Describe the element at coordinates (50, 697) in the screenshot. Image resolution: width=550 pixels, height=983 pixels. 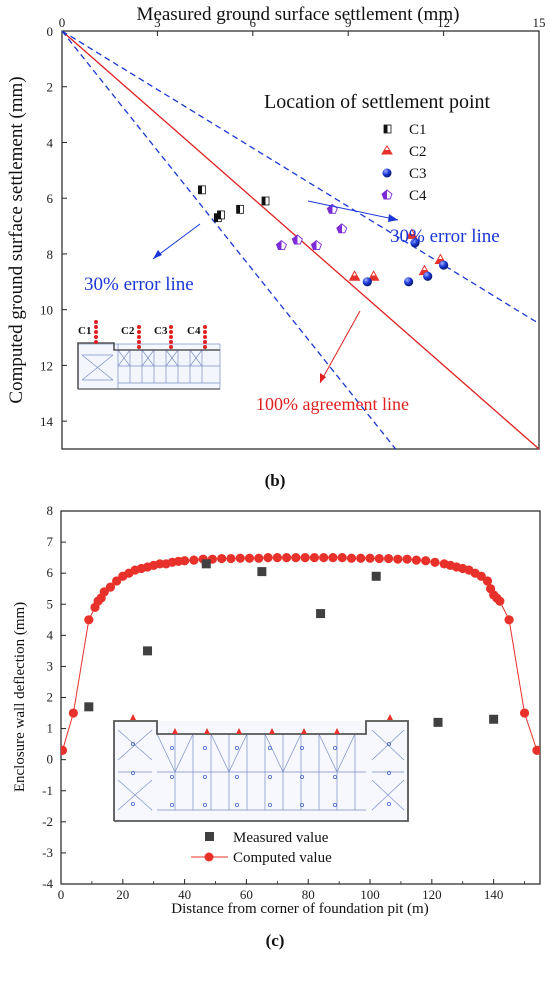
I see `y-tick-label-c: 2` at that location.